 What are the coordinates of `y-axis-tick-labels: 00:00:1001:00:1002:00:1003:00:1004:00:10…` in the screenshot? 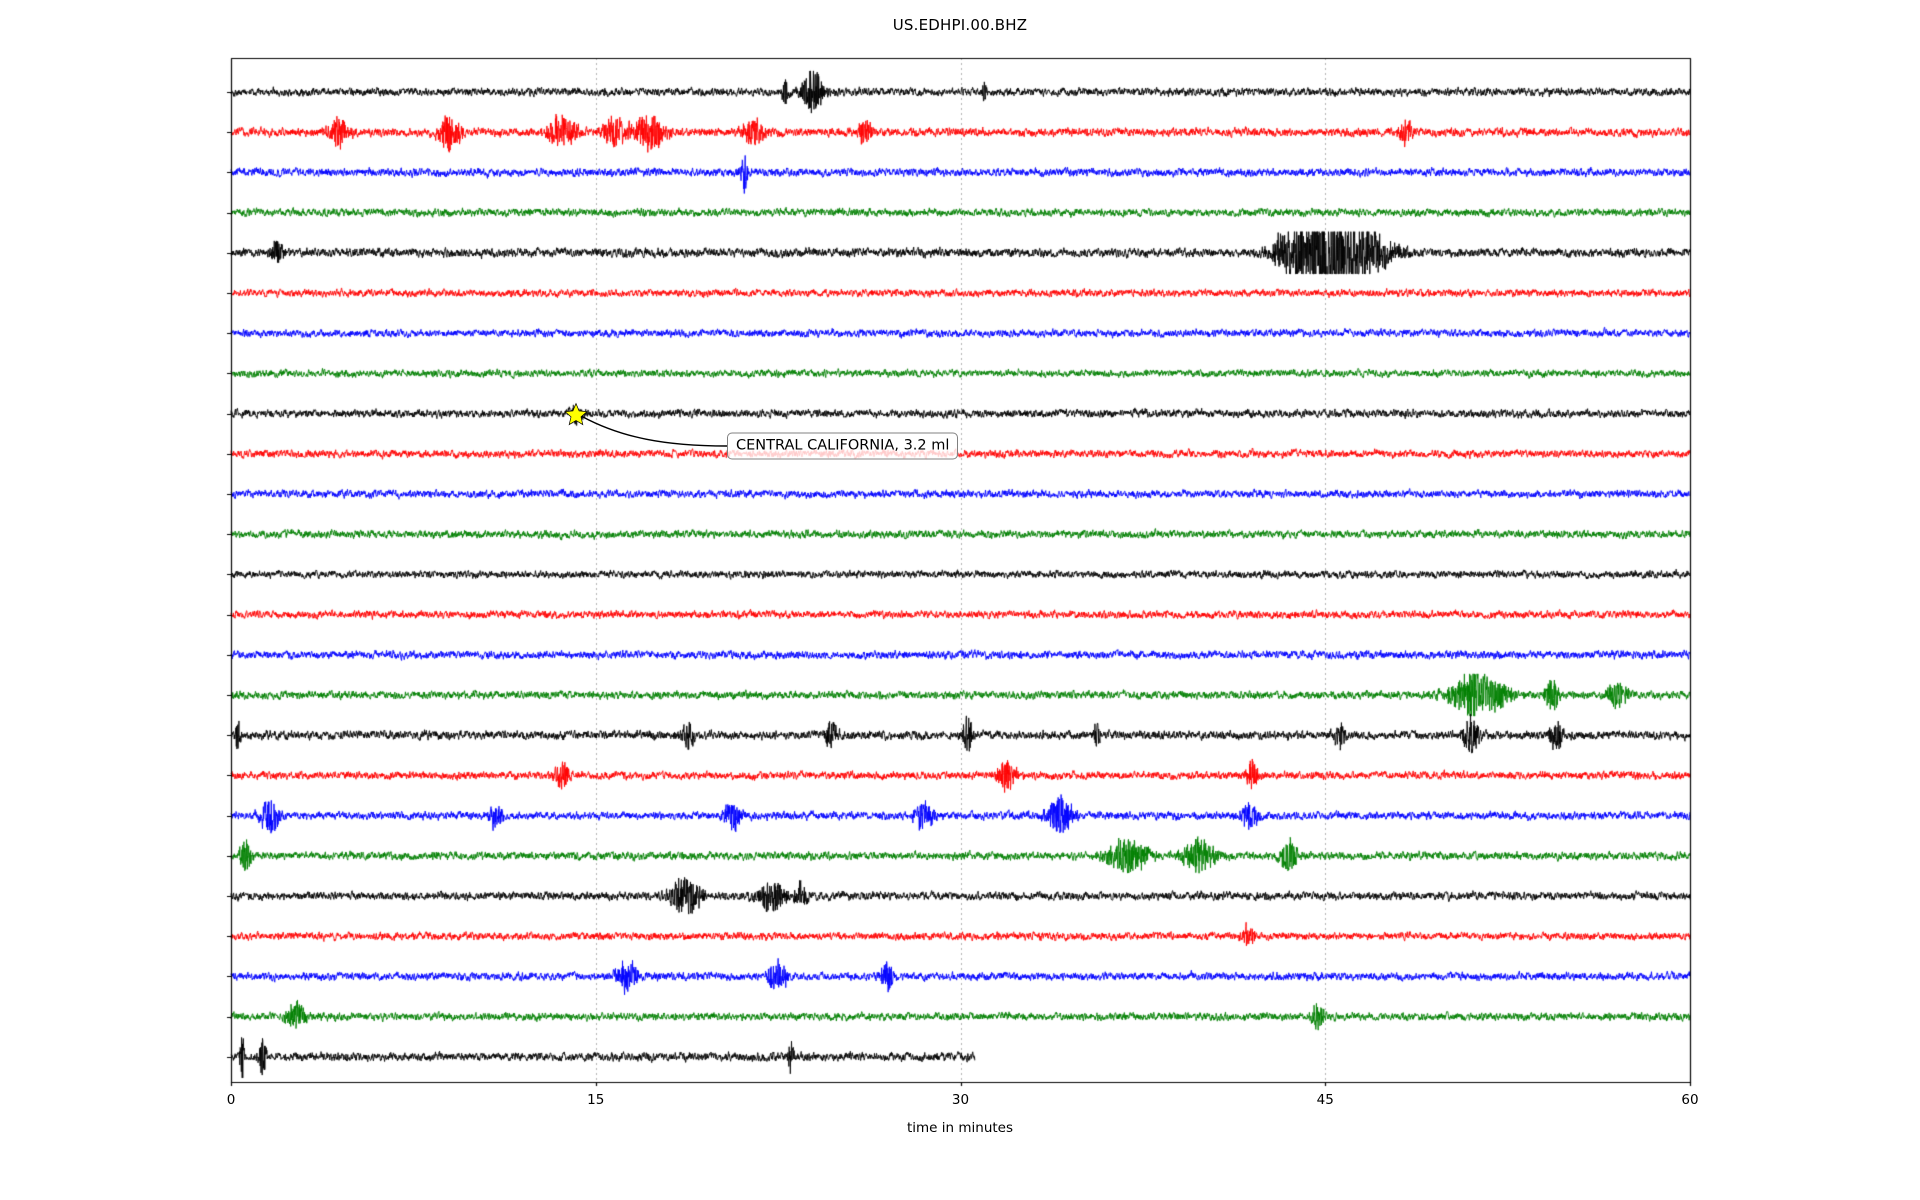 It's located at (106, 600).